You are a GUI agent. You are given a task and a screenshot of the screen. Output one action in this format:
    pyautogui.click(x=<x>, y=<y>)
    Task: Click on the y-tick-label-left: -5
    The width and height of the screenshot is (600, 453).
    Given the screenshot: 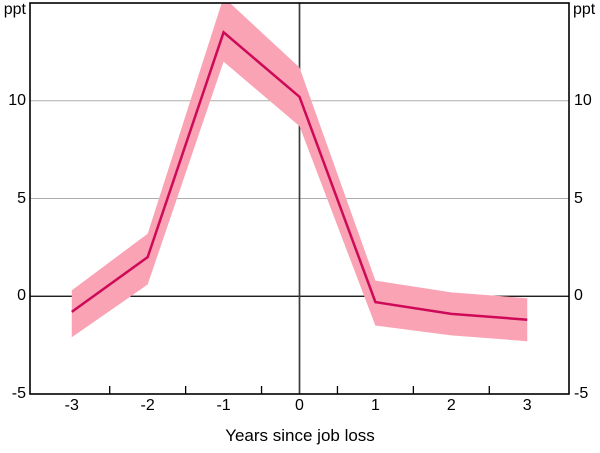 What is the action you would take?
    pyautogui.click(x=18, y=393)
    